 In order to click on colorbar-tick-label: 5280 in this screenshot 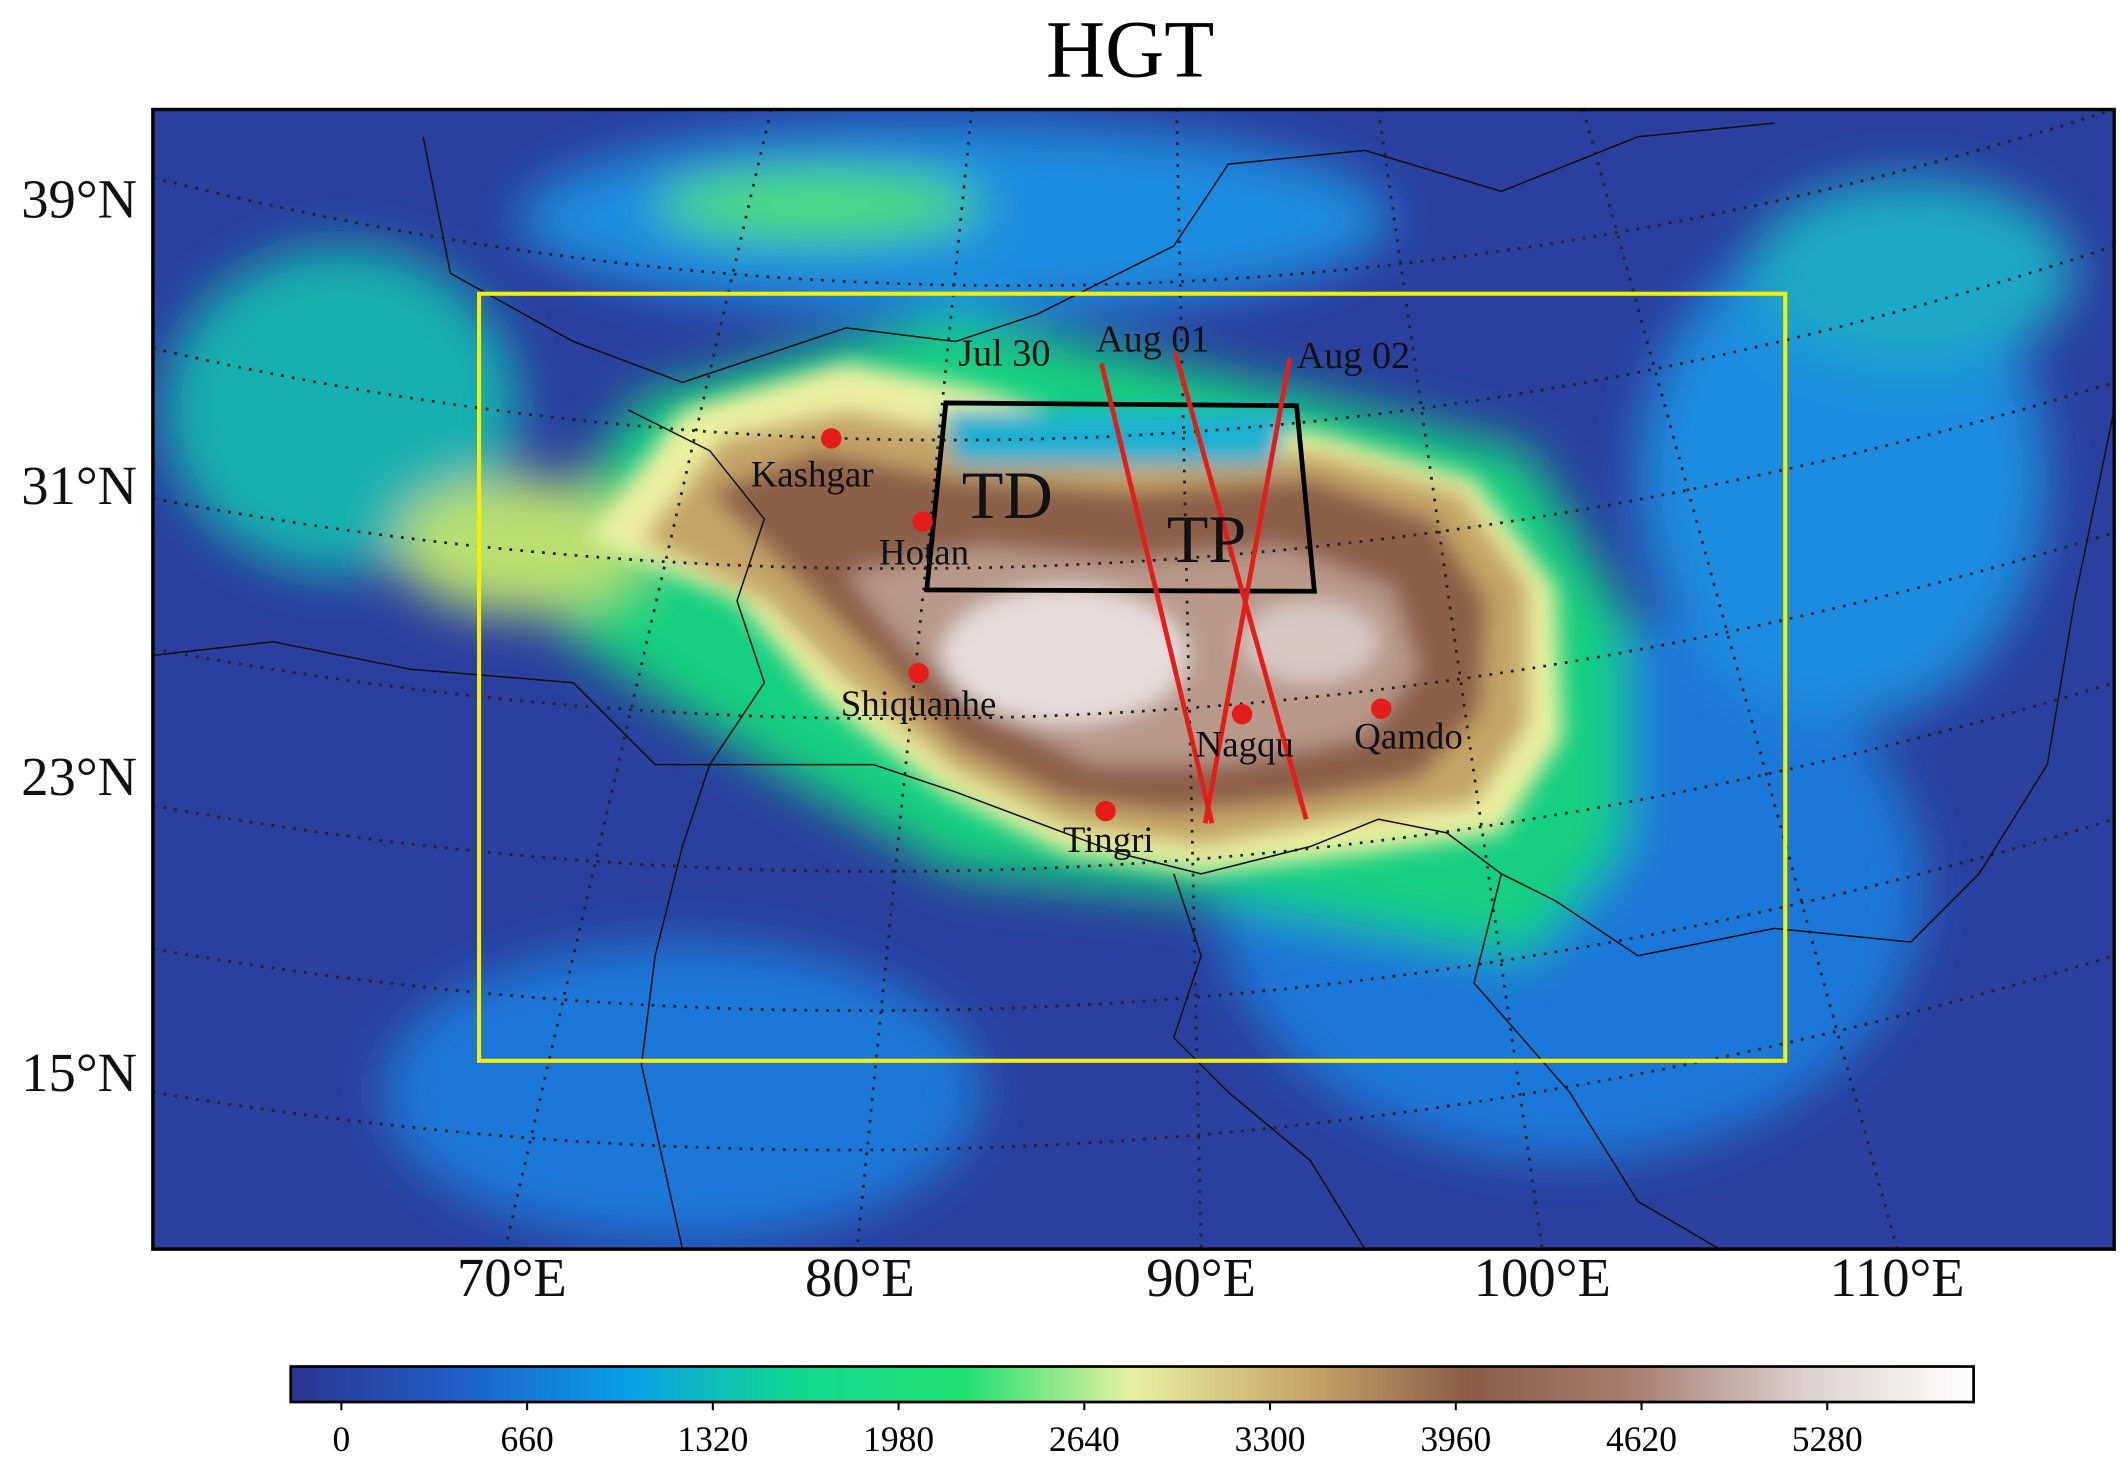, I will do `click(1827, 1439)`.